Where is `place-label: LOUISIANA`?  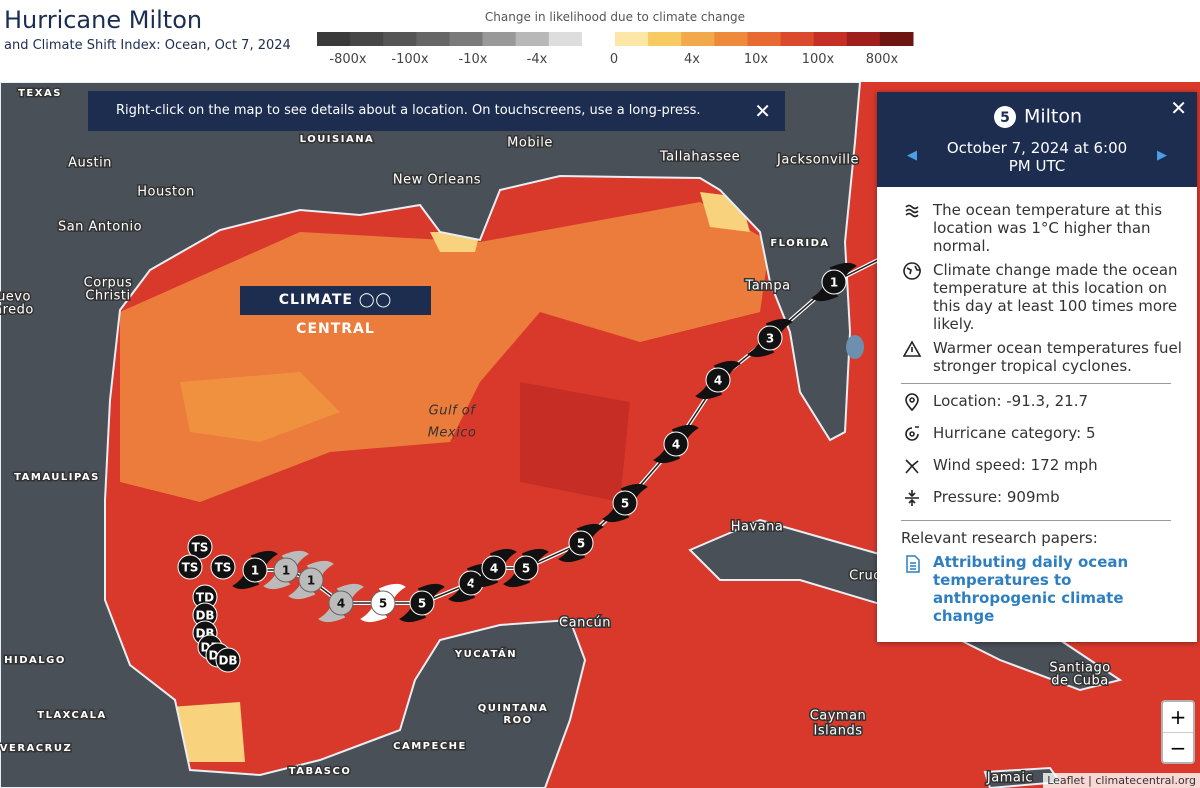
place-label: LOUISIANA is located at coordinates (337, 139).